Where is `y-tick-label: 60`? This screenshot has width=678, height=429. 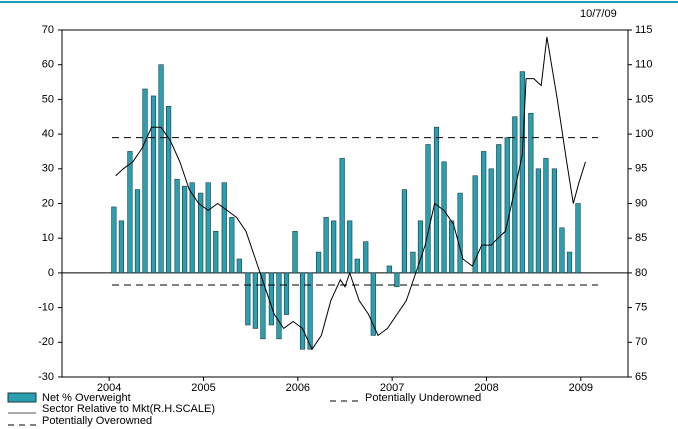
y-tick-label: 60 is located at coordinates (48, 65).